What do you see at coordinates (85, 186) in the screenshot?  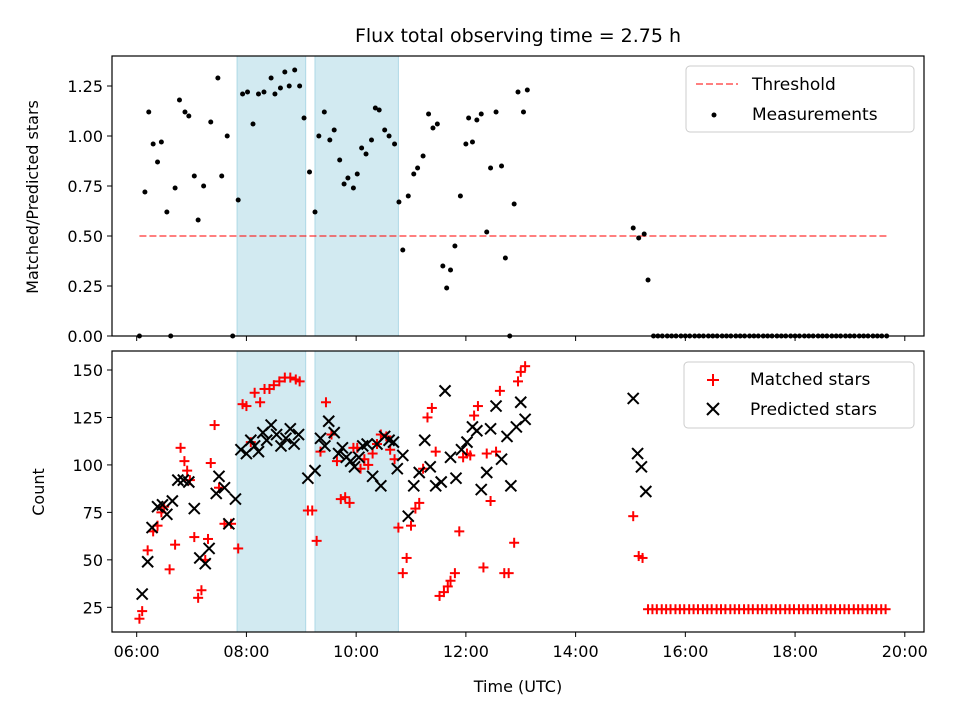 I see `top-y-tick-label: 0.75` at bounding box center [85, 186].